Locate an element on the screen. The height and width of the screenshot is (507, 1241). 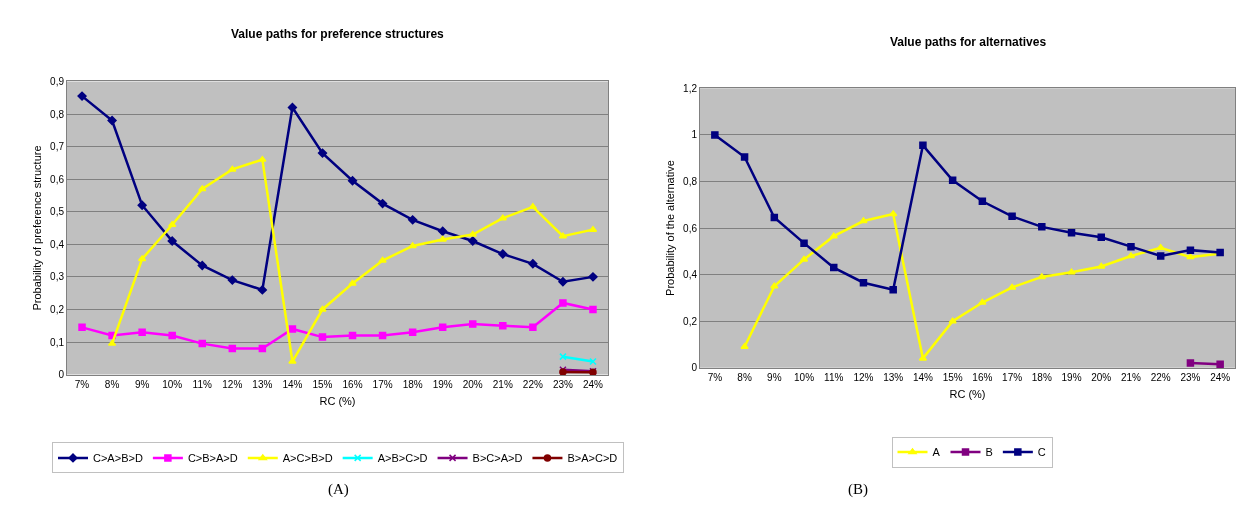
legend-label: A>B>C>D is located at coordinates (402, 458).